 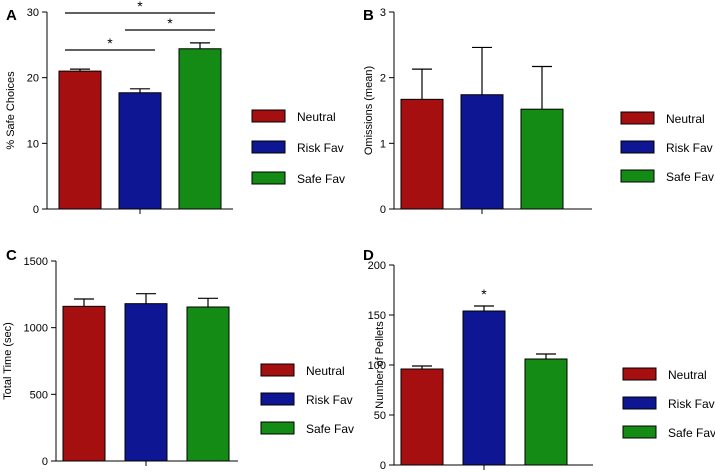 What do you see at coordinates (39, 395) in the screenshot?
I see `y-tick-label: 500` at bounding box center [39, 395].